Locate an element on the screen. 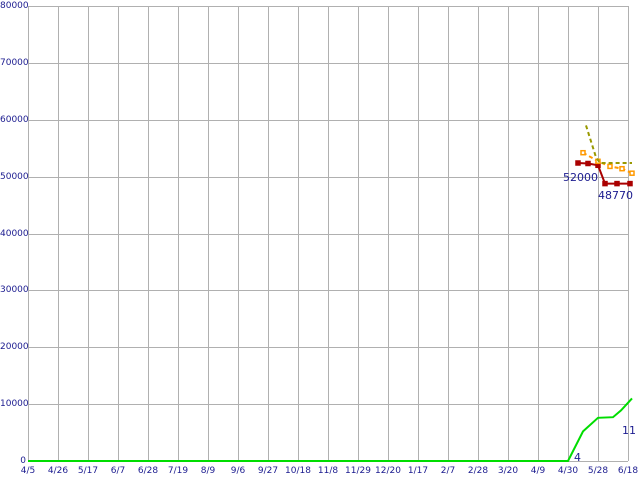  x-tick-label: 6/28 is located at coordinates (148, 471).